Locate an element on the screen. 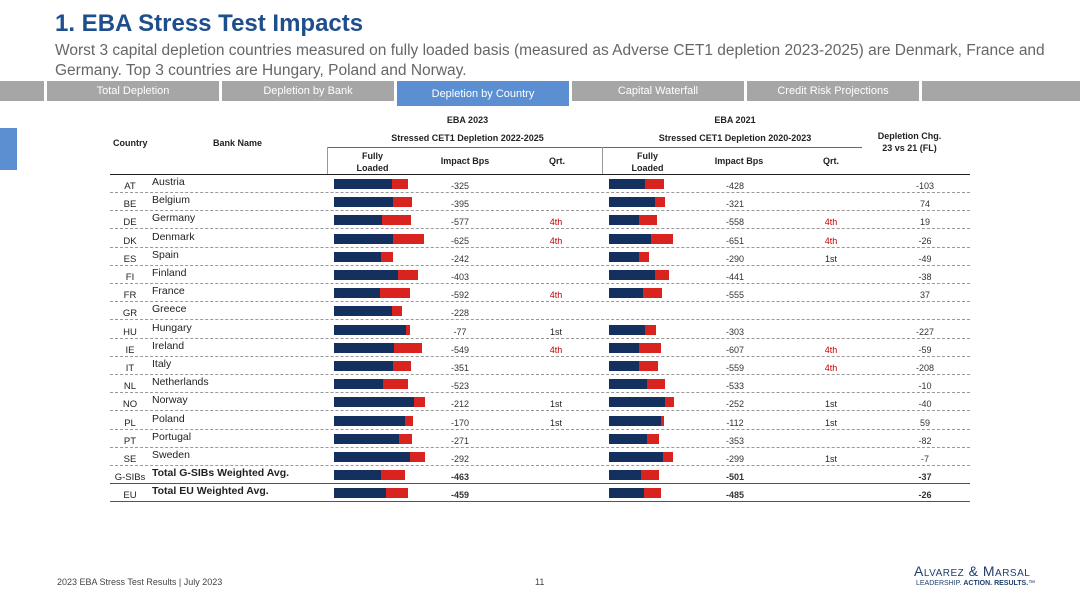 The height and width of the screenshot is (607, 1080). header-bottom-rule is located at coordinates (540, 174).